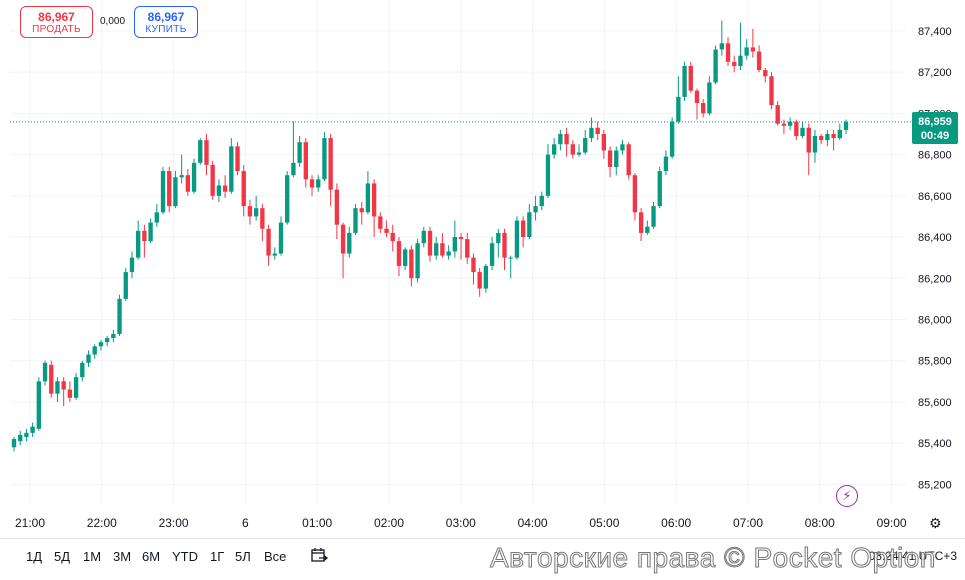  I want to click on time-tick-label: 03:00, so click(461, 523).